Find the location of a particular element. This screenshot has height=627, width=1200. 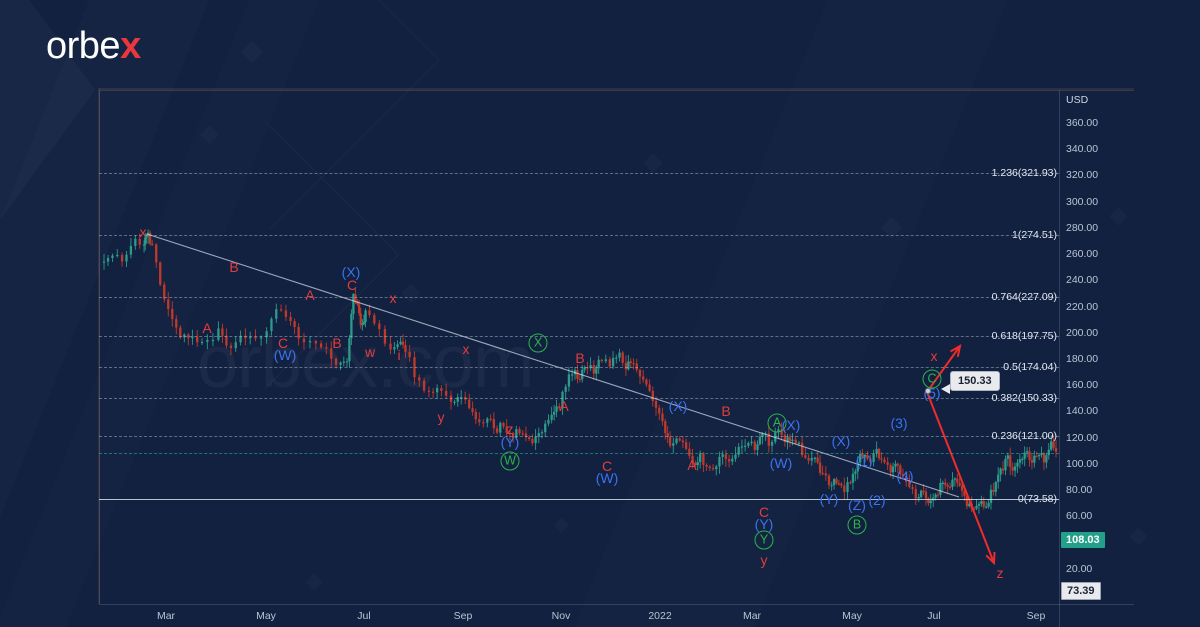

price-tick: 80.00 is located at coordinates (1079, 490).